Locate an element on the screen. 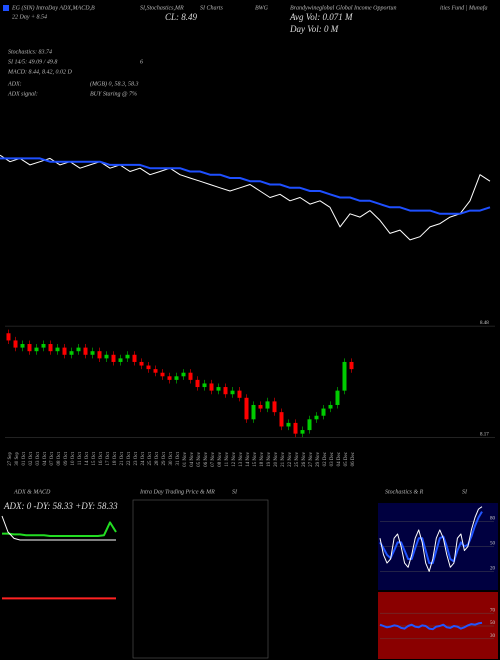 The width and height of the screenshot is (500, 660). logo-square is located at coordinates (6, 8).